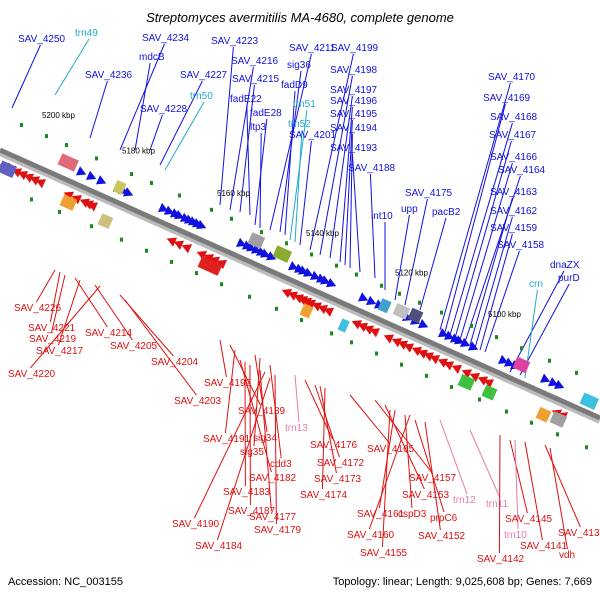 This screenshot has height=600, width=600. What do you see at coordinates (354, 101) in the screenshot?
I see `top-gene-label: SAV_4196` at bounding box center [354, 101].